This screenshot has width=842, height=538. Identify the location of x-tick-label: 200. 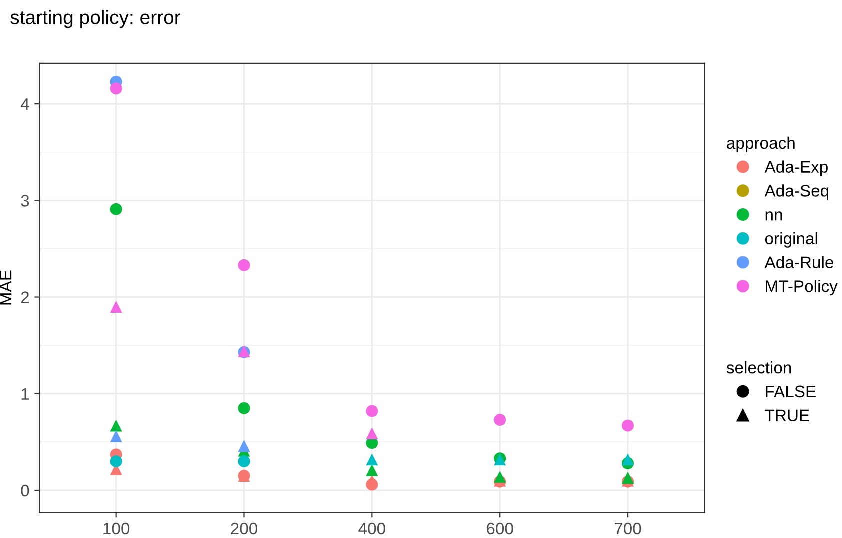
(244, 528).